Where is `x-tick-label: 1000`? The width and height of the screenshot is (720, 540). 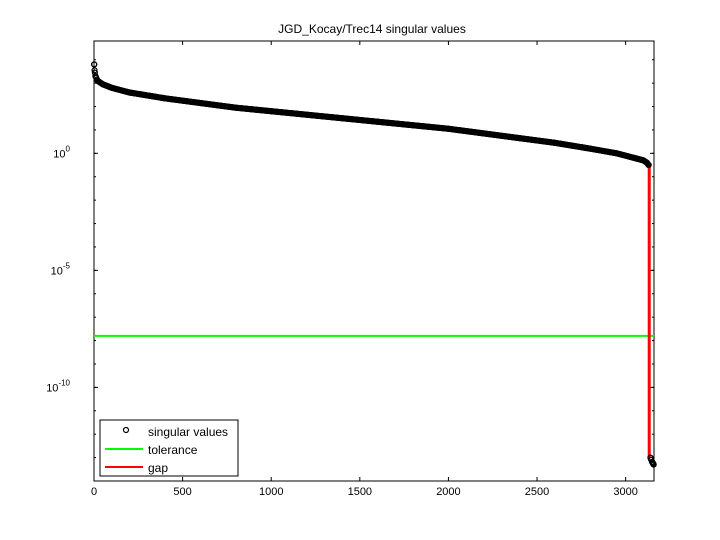 x-tick-label: 1000 is located at coordinates (271, 492).